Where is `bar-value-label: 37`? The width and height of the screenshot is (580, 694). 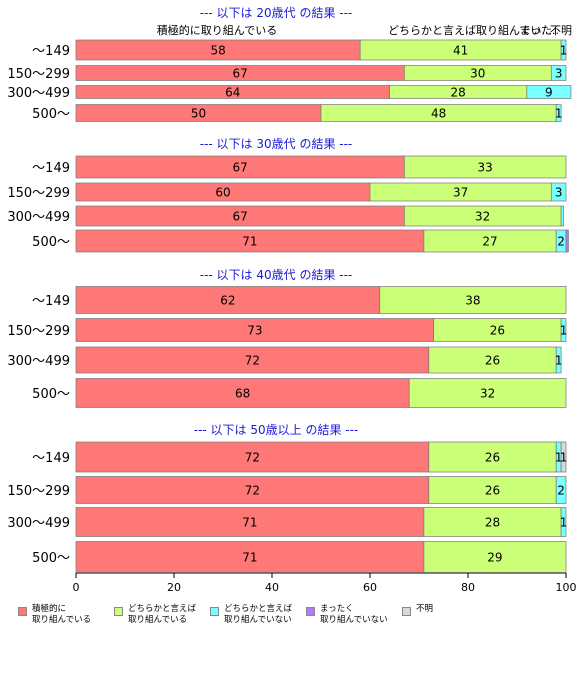 bar-value-label: 37 is located at coordinates (460, 193).